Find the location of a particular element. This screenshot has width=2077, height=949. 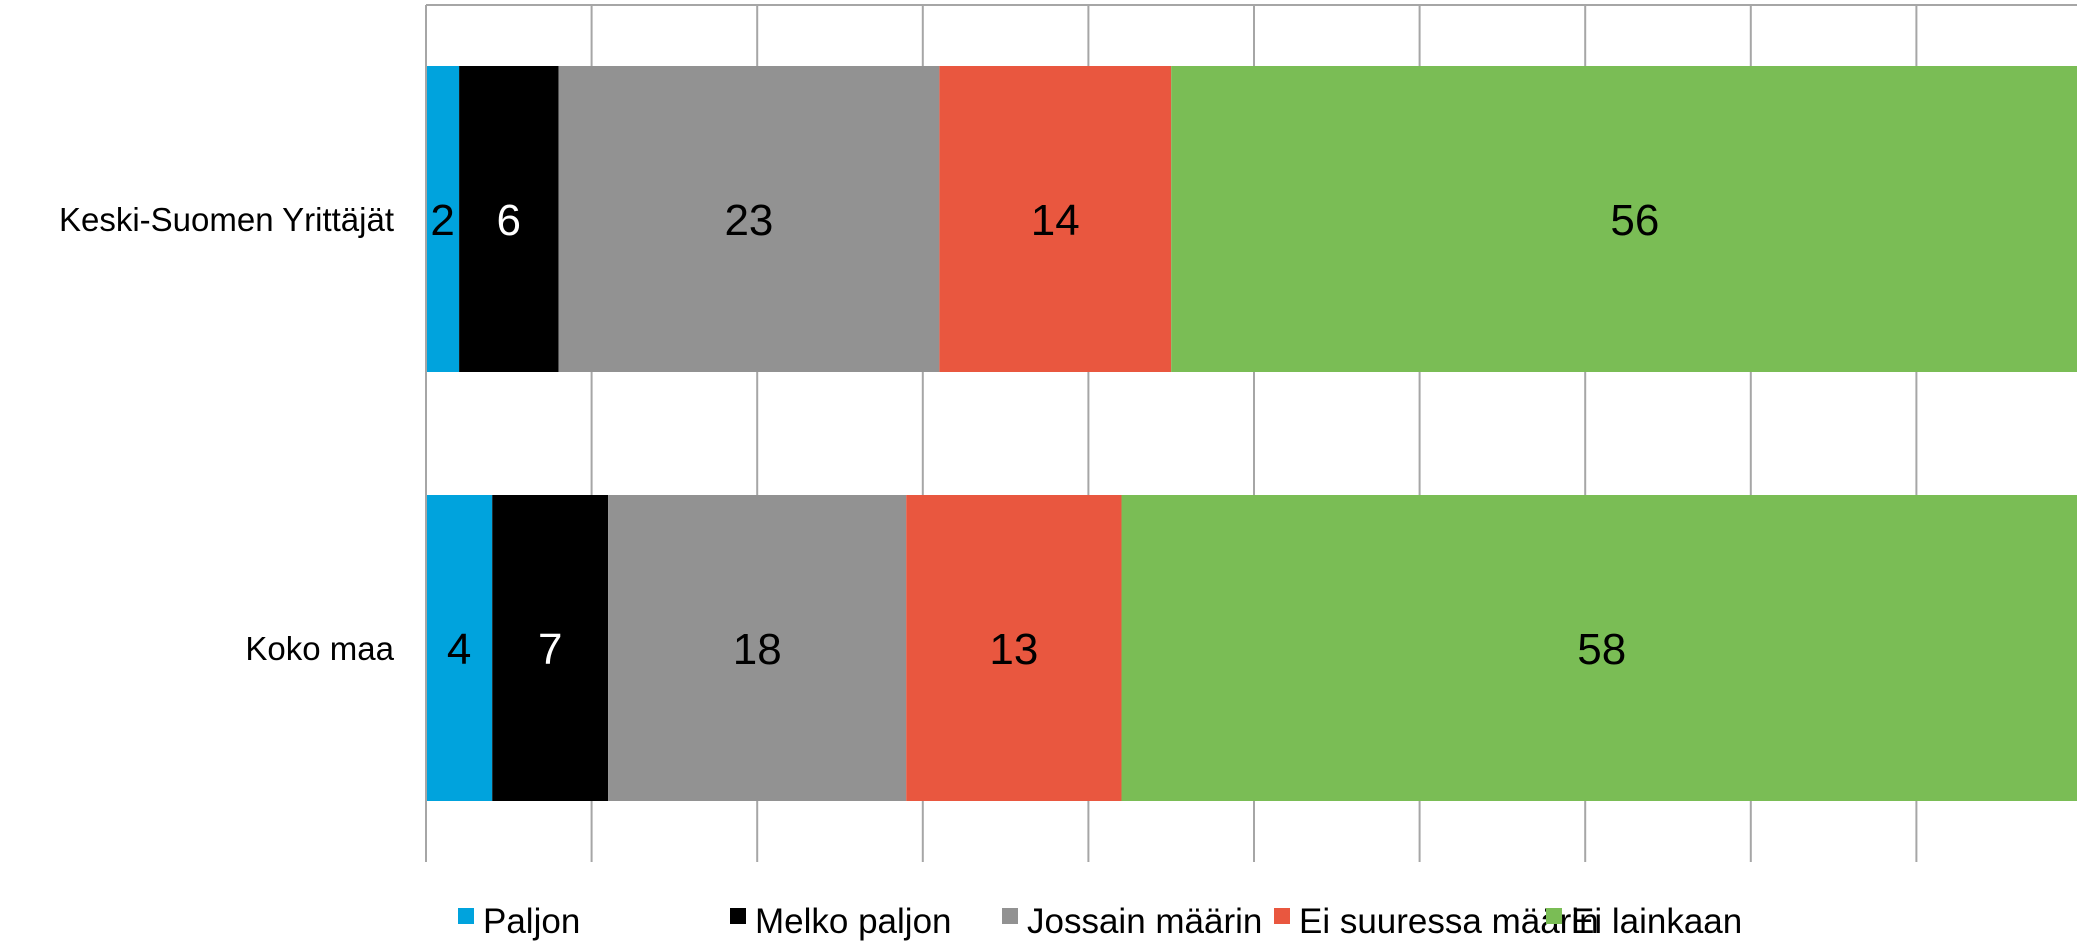

data-label-1-1: 2 is located at coordinates (442, 220).